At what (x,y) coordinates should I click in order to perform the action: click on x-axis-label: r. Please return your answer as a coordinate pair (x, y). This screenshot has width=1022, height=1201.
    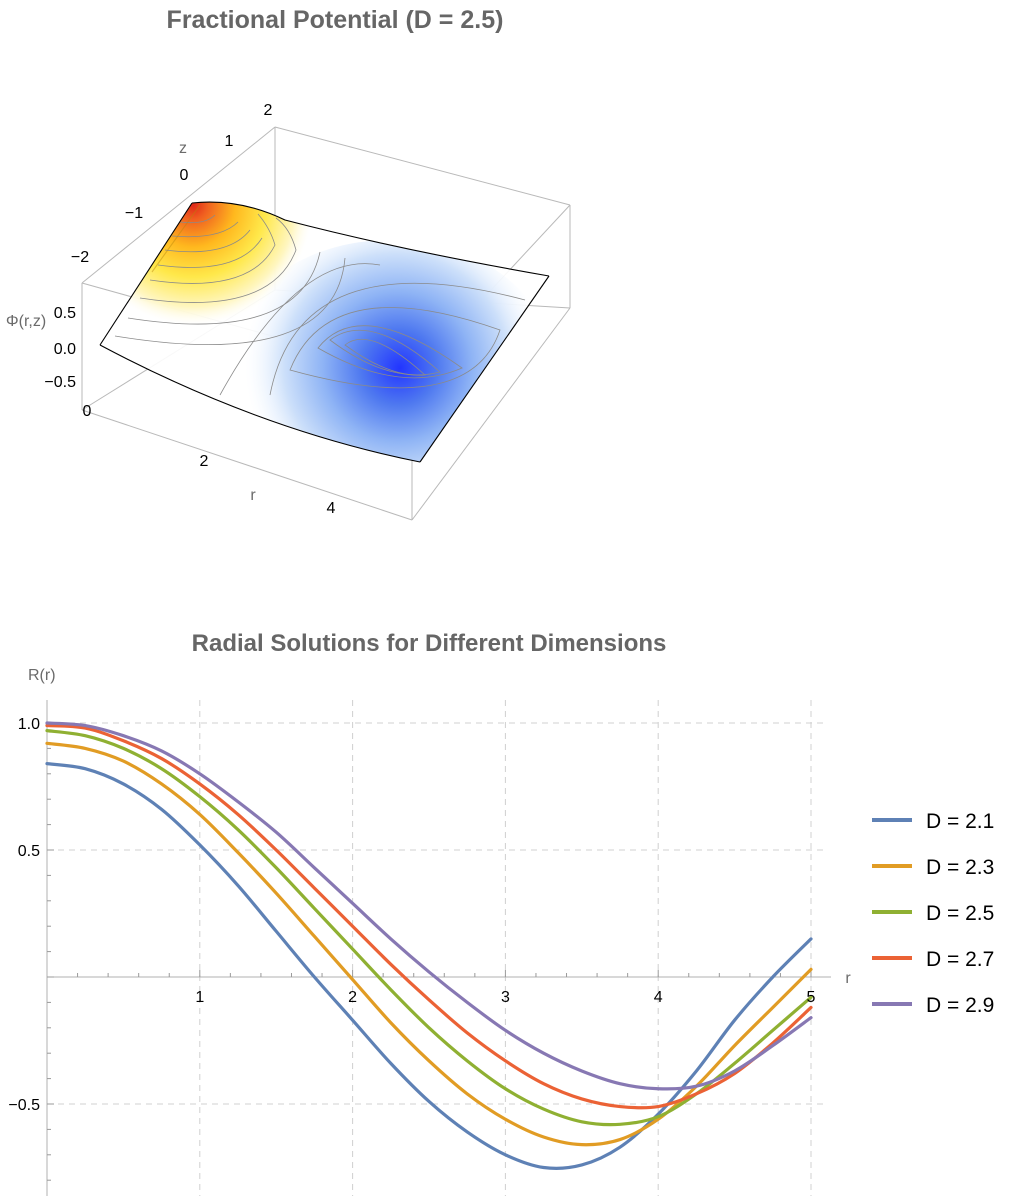
    Looking at the image, I should click on (848, 978).